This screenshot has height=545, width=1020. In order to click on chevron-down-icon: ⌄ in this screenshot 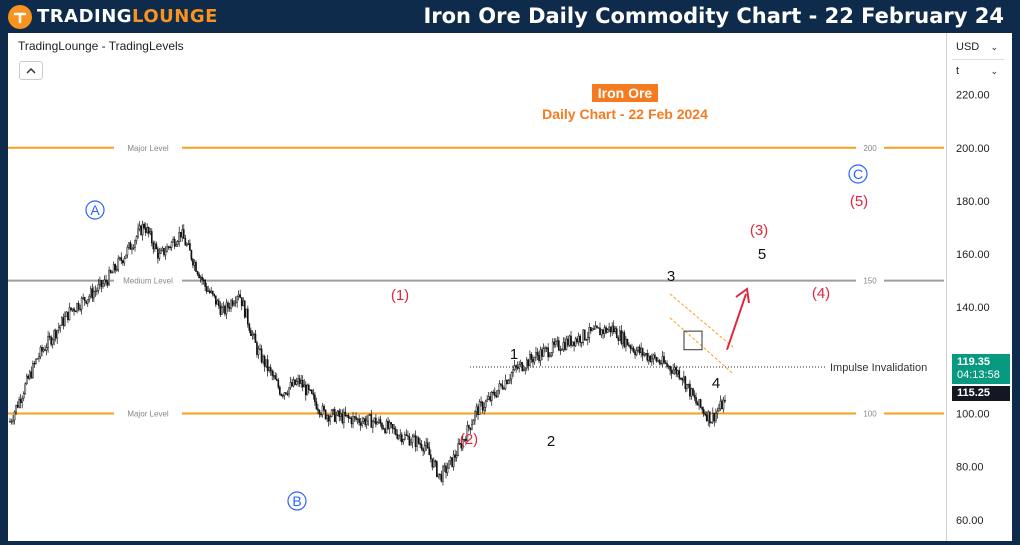, I will do `click(994, 46)`.